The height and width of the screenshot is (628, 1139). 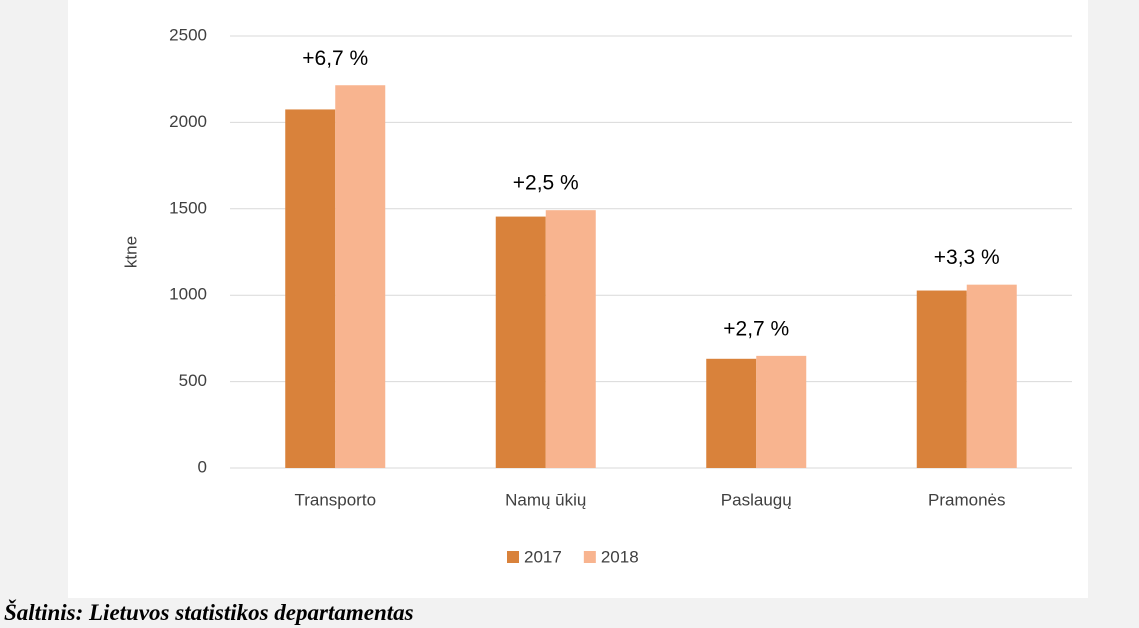 I want to click on annotation: +3,3 %, so click(x=967, y=257).